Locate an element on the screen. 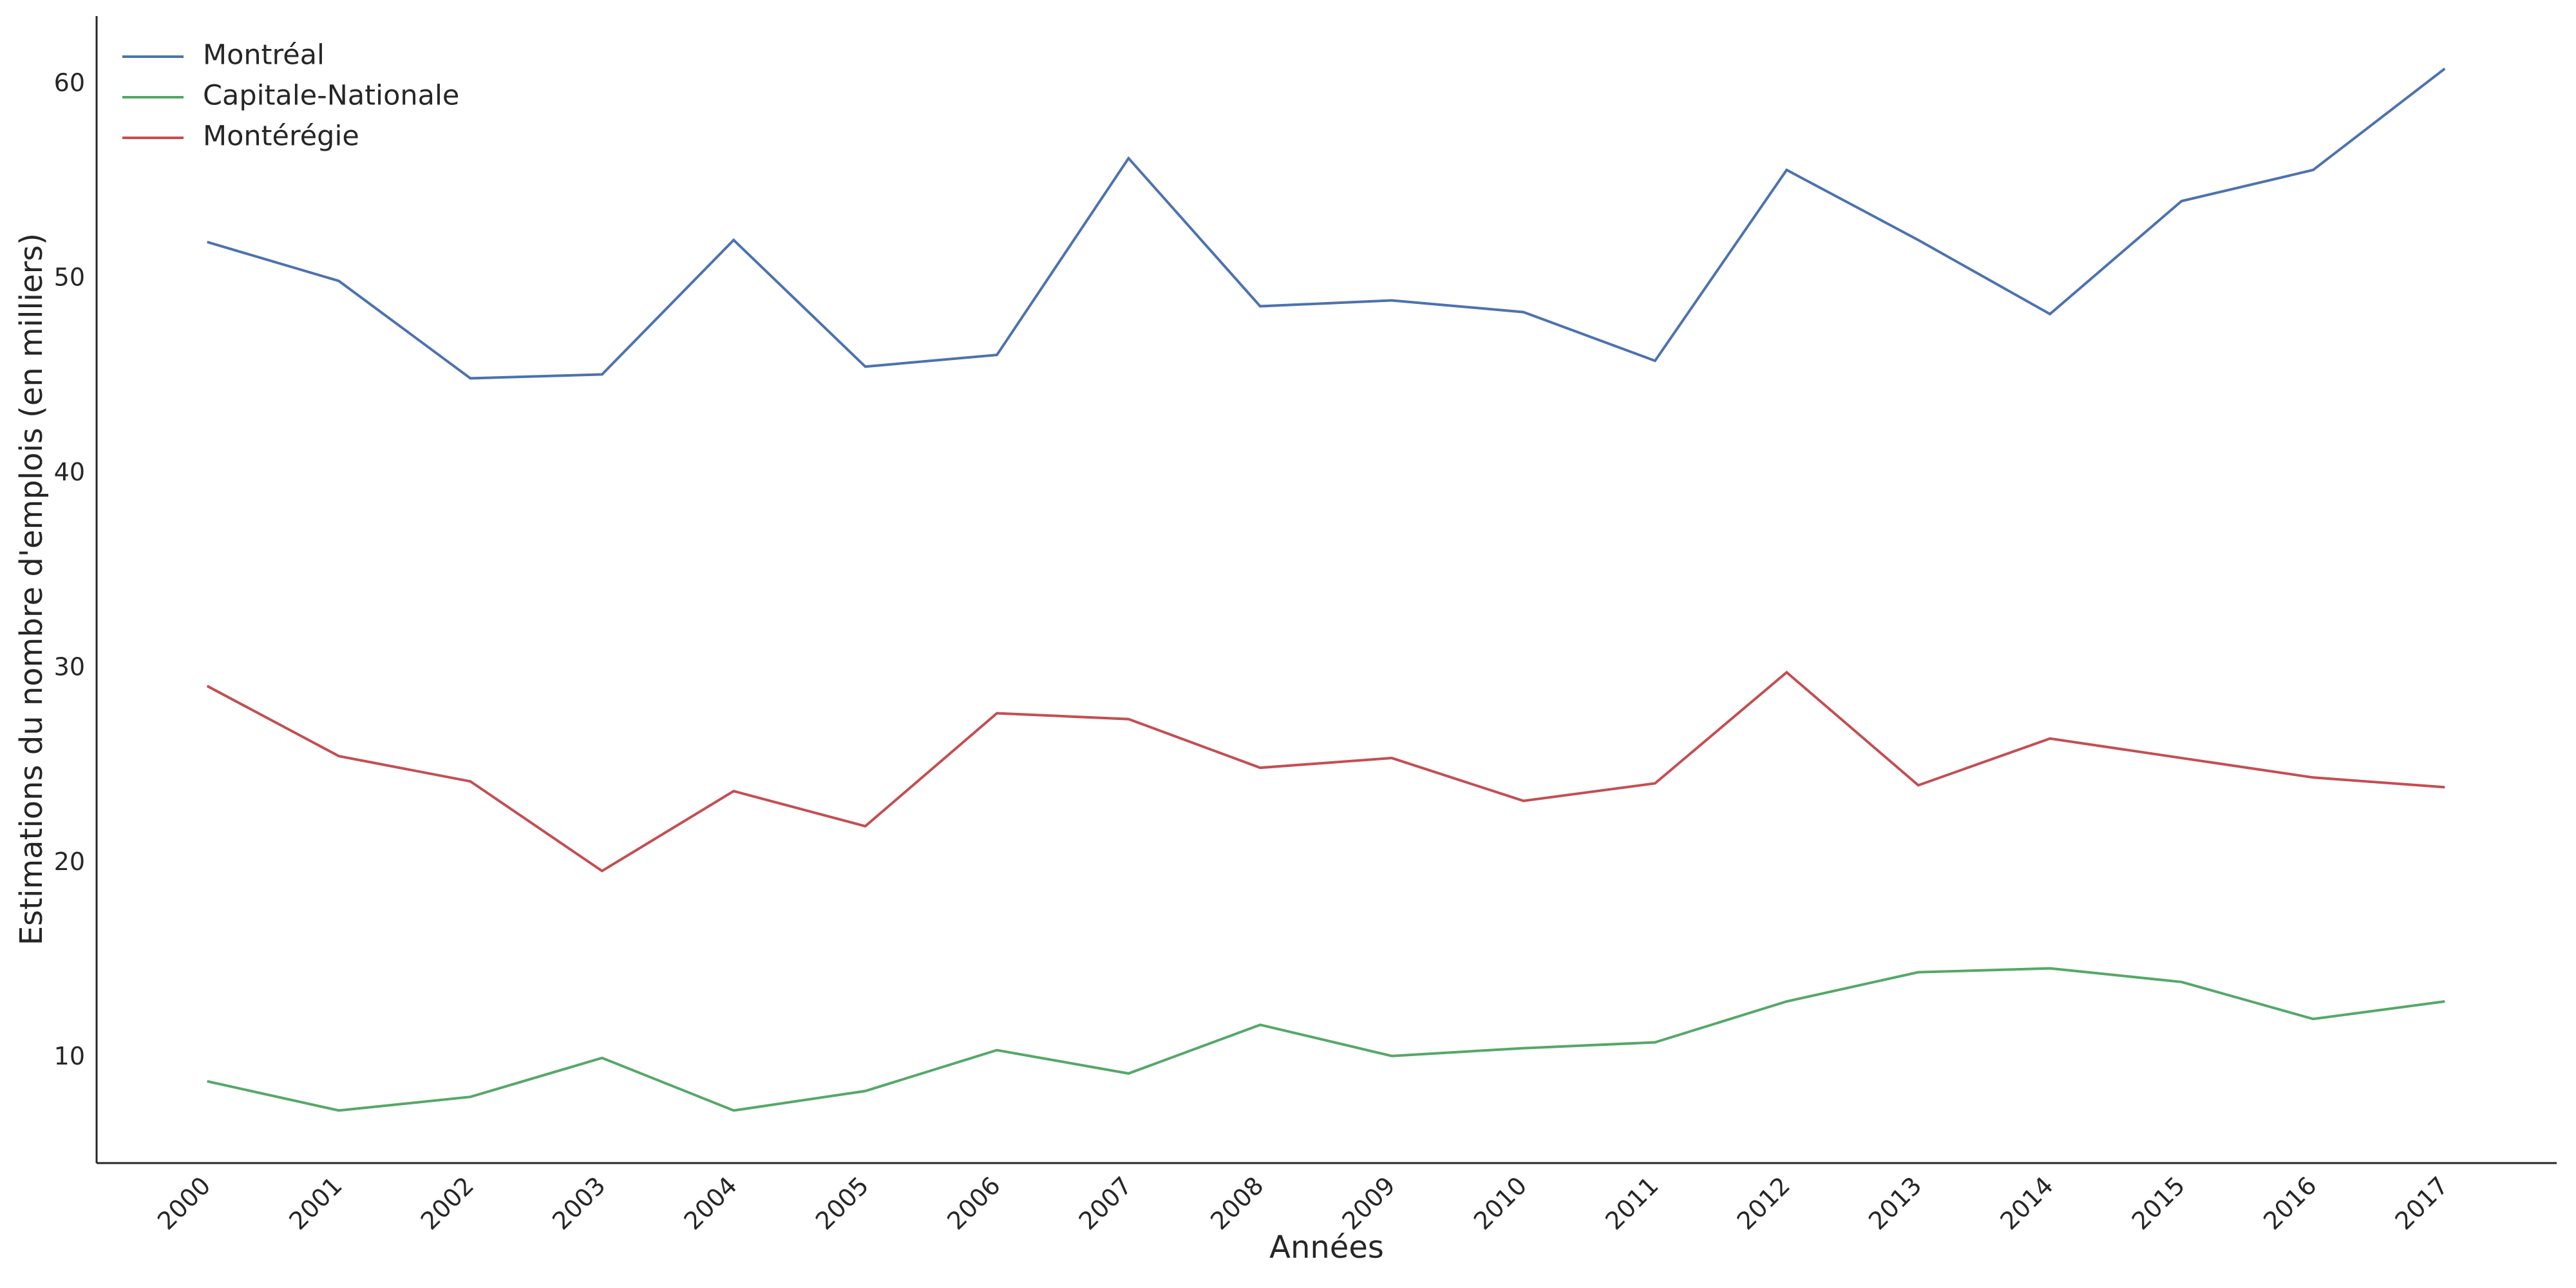 This screenshot has width=2576, height=1288. y-tick-label: 20 is located at coordinates (69, 862).